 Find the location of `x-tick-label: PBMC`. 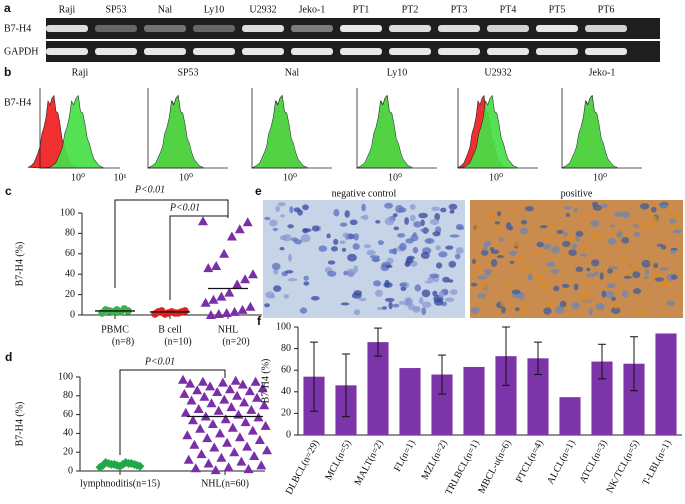

x-tick-label: PBMC is located at coordinates (115, 329).